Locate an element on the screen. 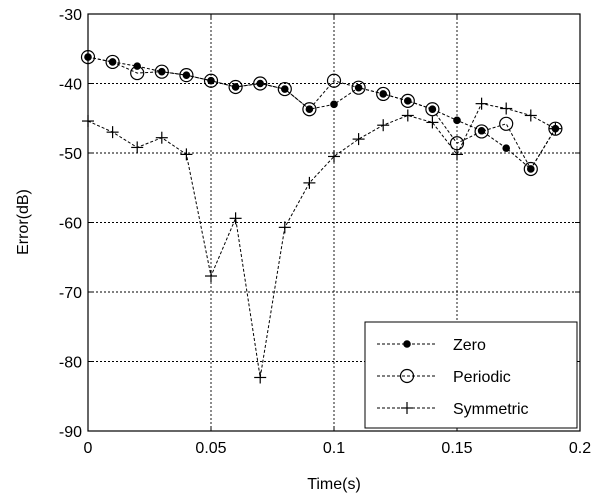  legend-label-zero: Zero is located at coordinates (469, 345).